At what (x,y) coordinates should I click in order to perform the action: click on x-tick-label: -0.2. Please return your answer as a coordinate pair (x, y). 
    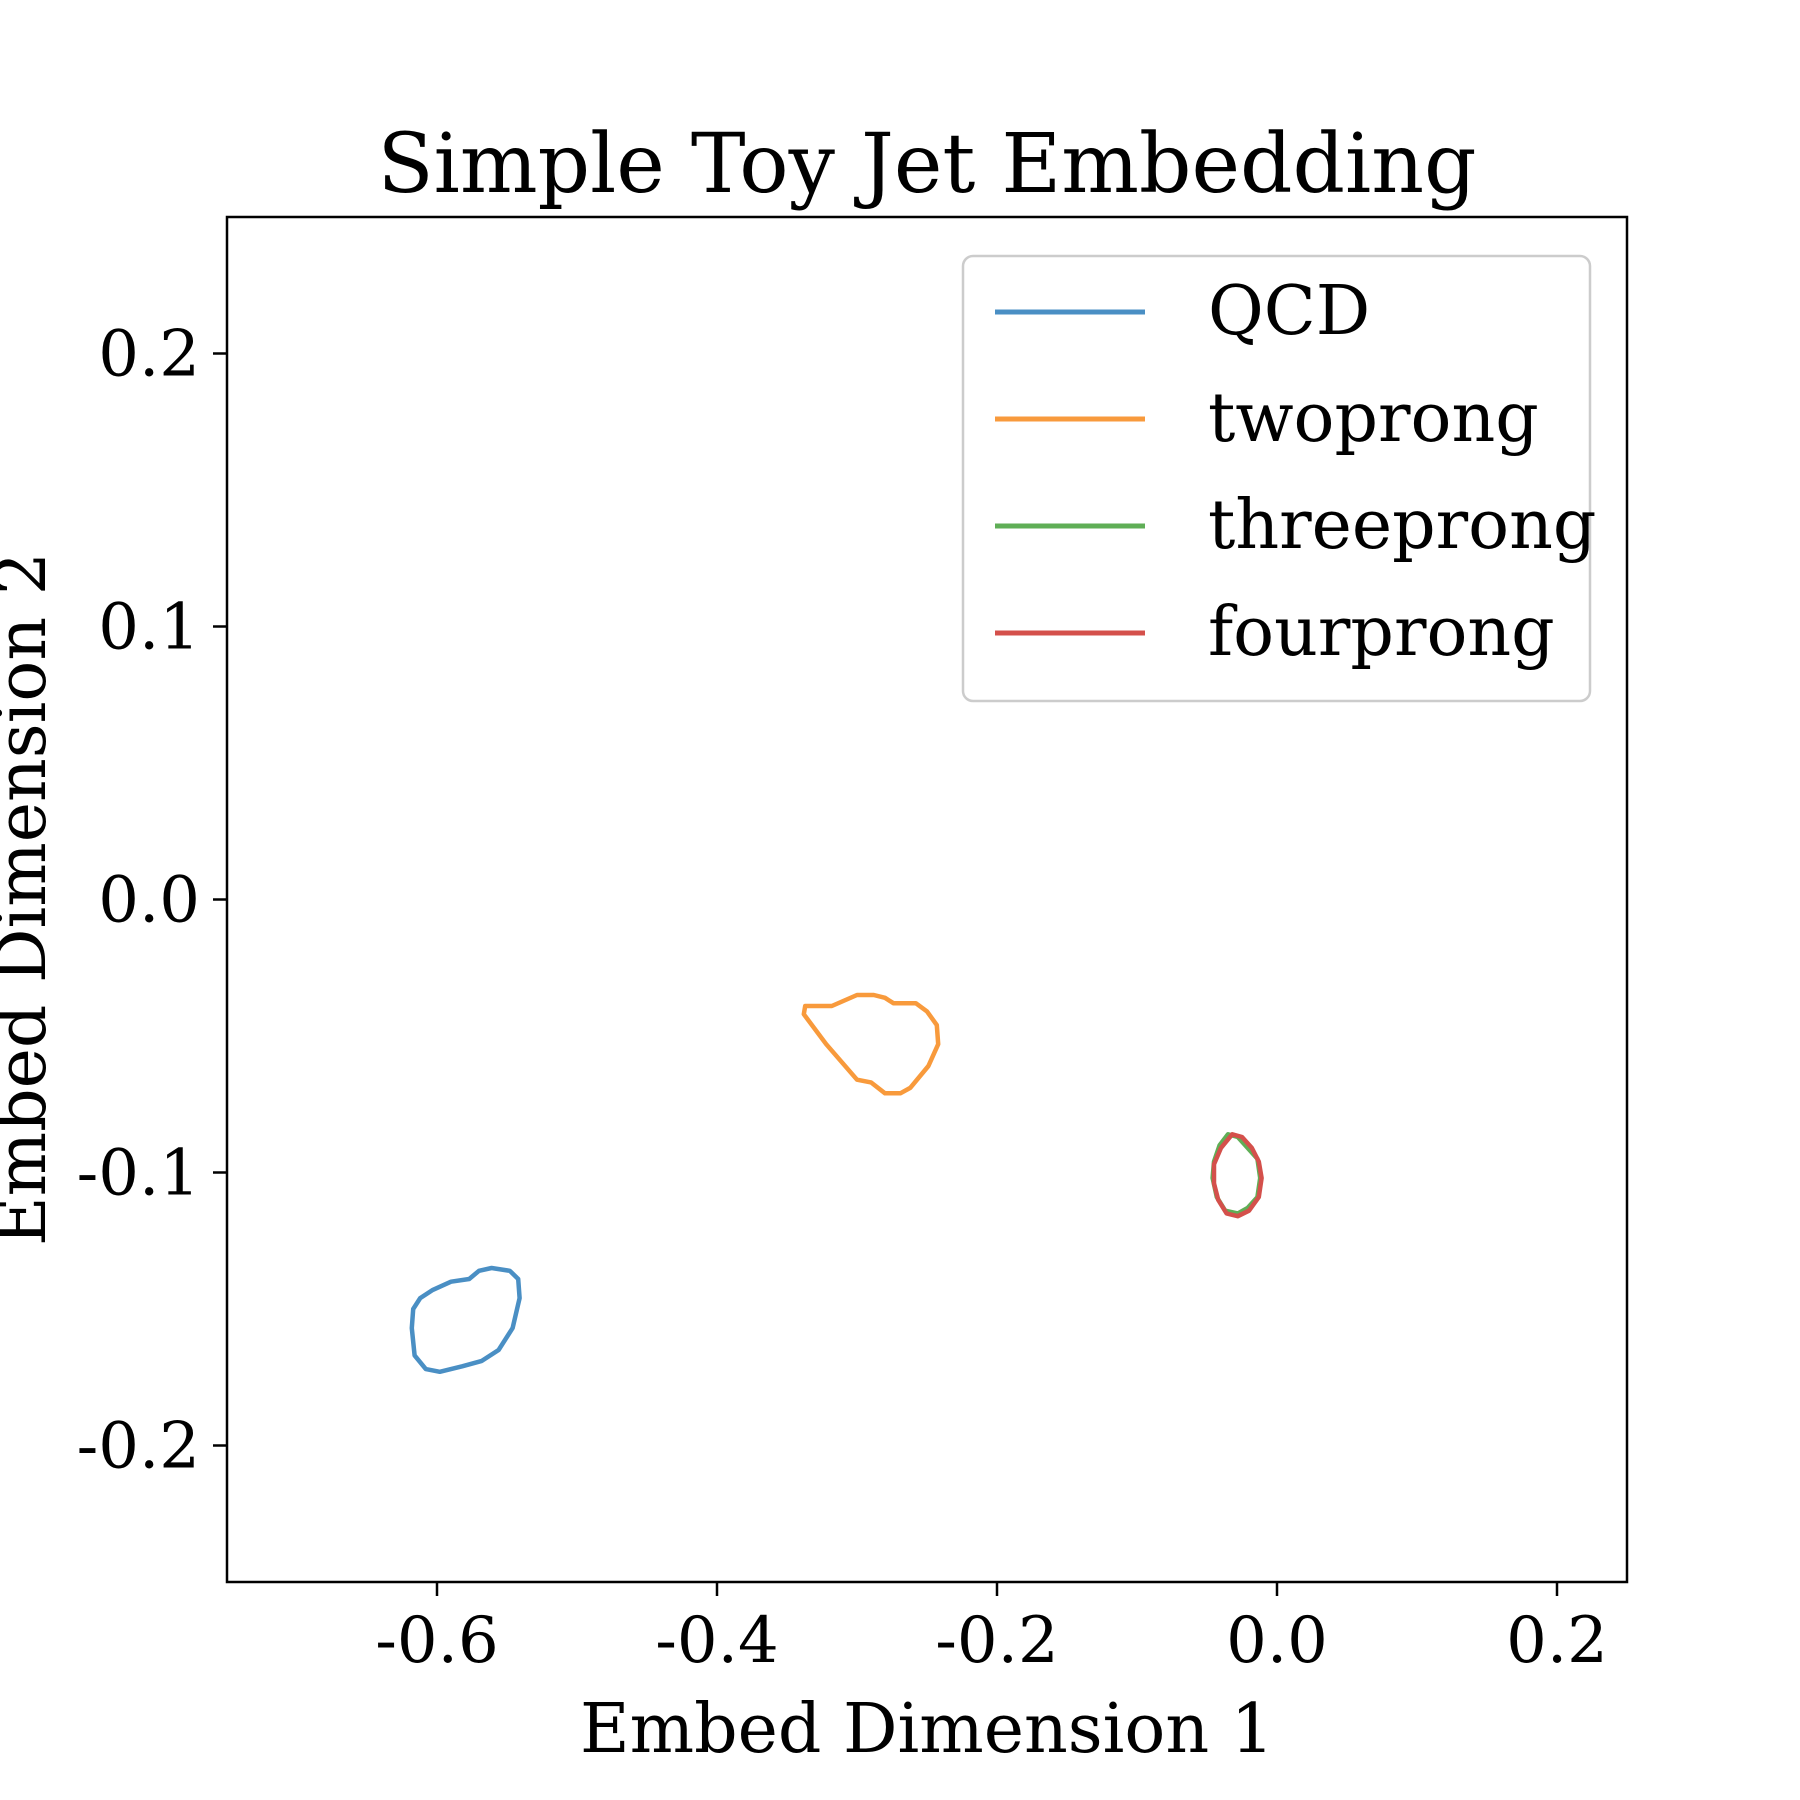
    Looking at the image, I should click on (996, 1641).